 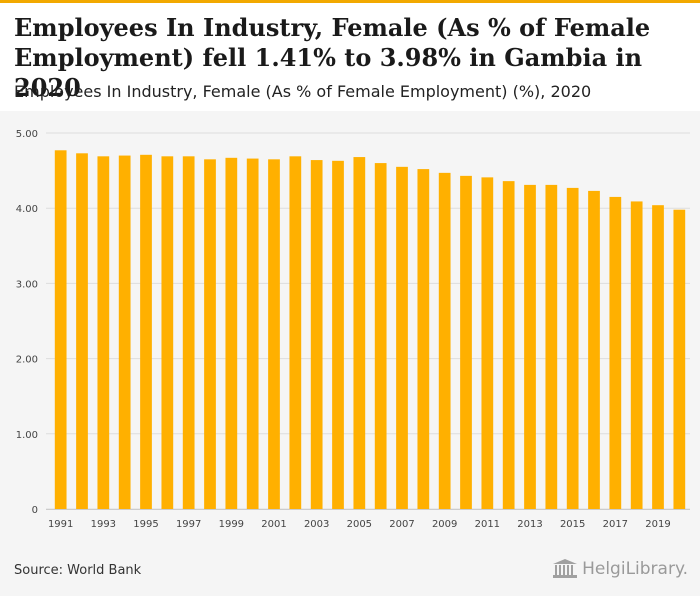 I want to click on y-tick-label: 0, so click(x=35, y=510).